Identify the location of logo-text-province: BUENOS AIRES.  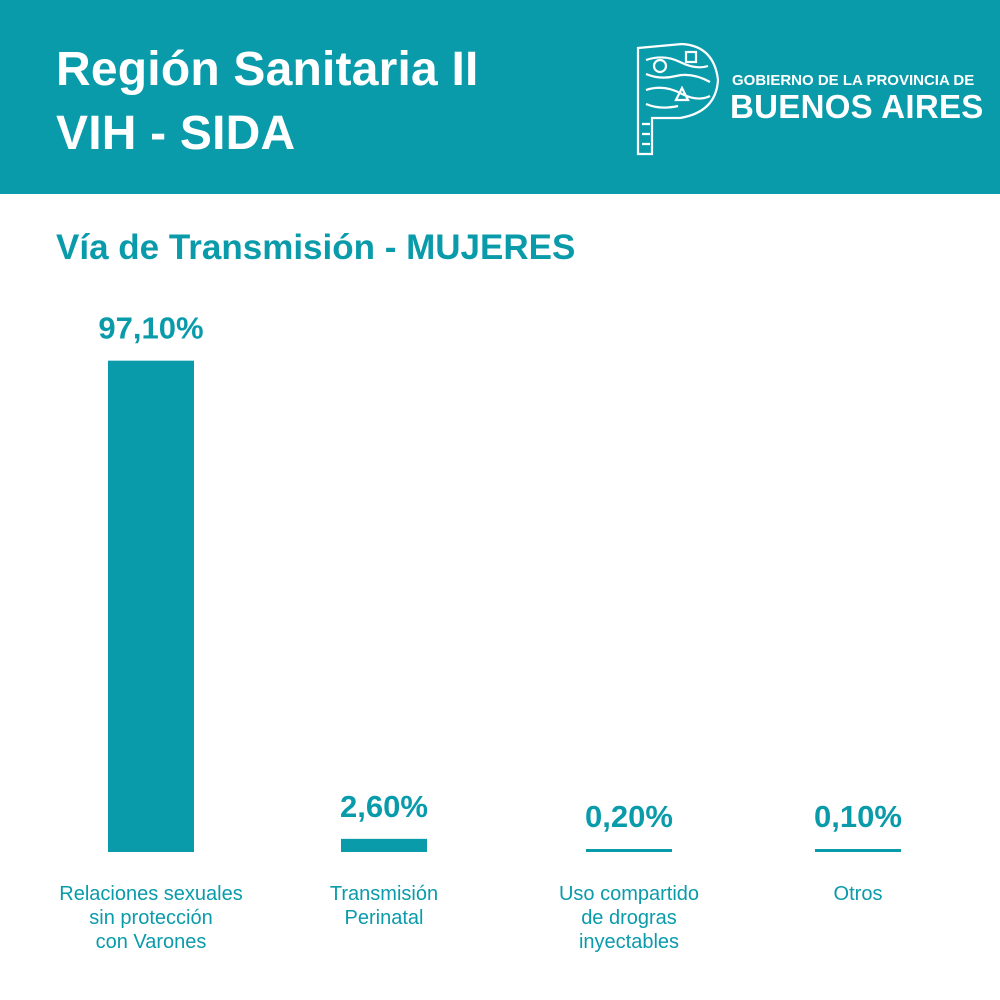
(857, 106).